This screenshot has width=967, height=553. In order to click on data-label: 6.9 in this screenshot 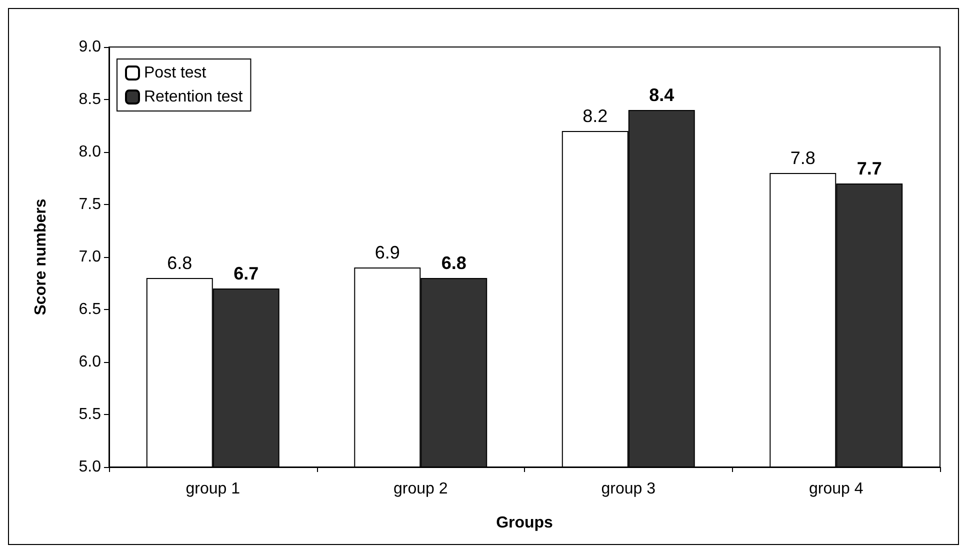, I will do `click(387, 252)`.